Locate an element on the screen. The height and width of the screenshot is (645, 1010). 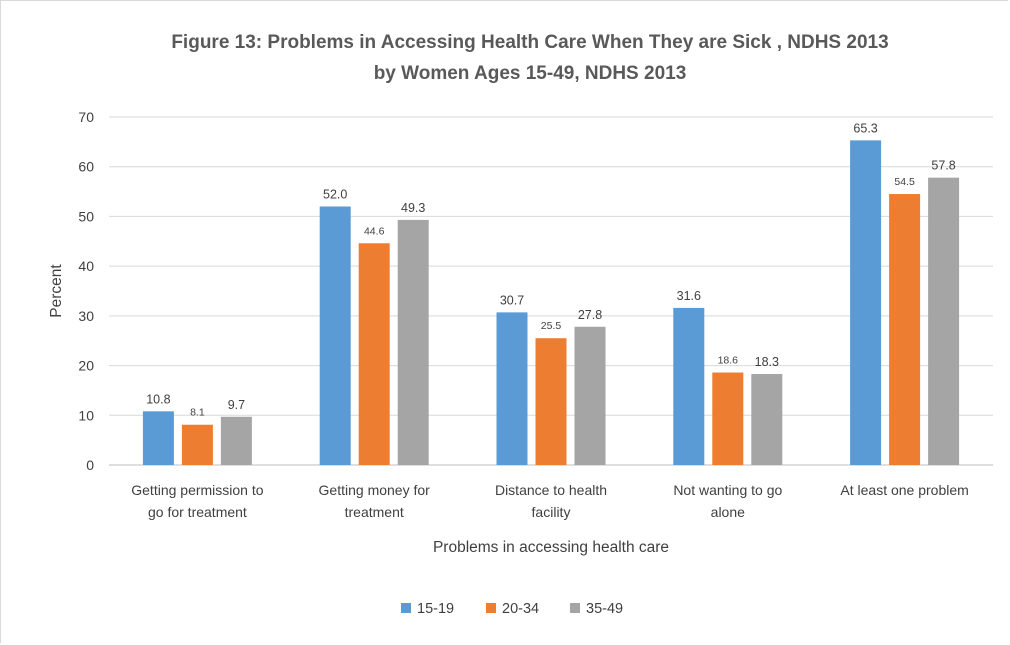
x-category-label: Getting permission to is located at coordinates (197, 490).